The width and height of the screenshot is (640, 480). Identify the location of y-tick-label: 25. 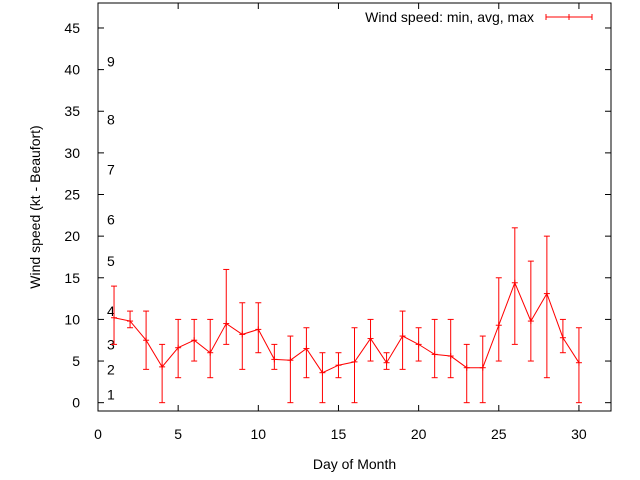
(72, 195).